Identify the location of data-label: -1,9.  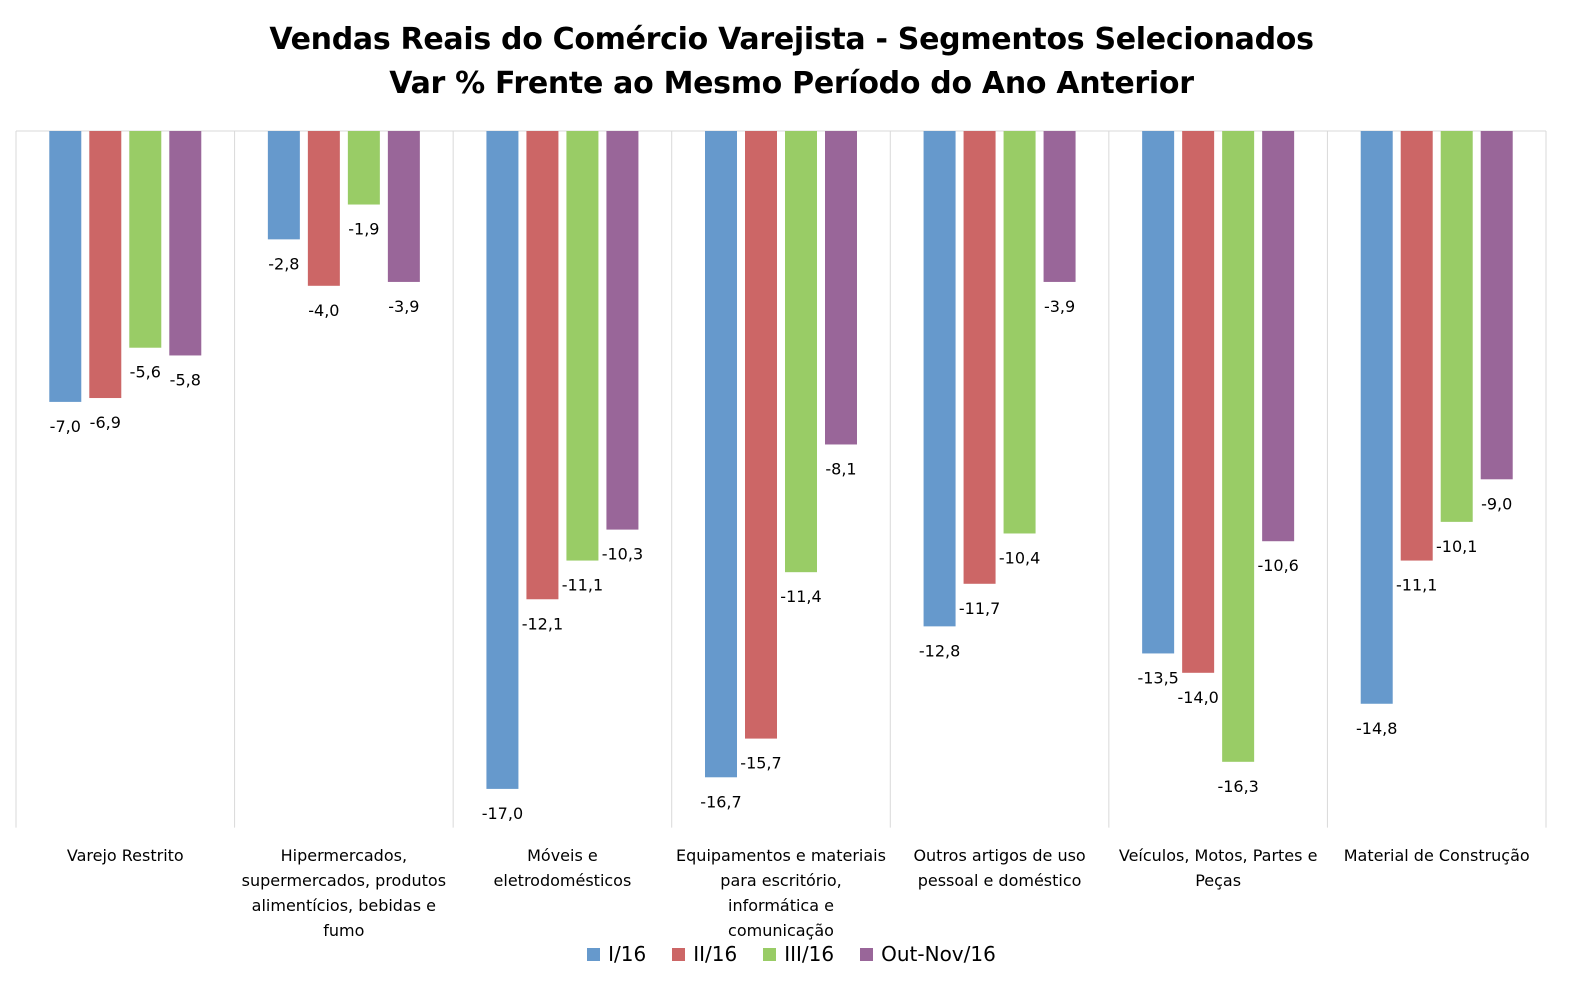
(363, 229).